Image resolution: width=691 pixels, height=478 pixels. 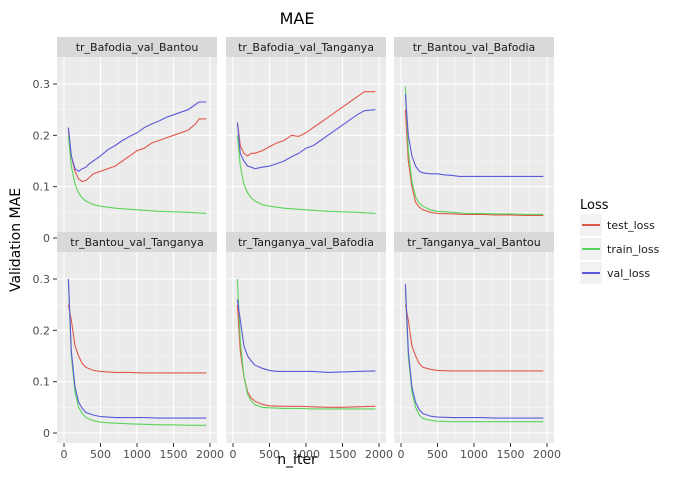 I want to click on facet-panel: tr_Bafodia_val_Tanganya, so click(x=306, y=142).